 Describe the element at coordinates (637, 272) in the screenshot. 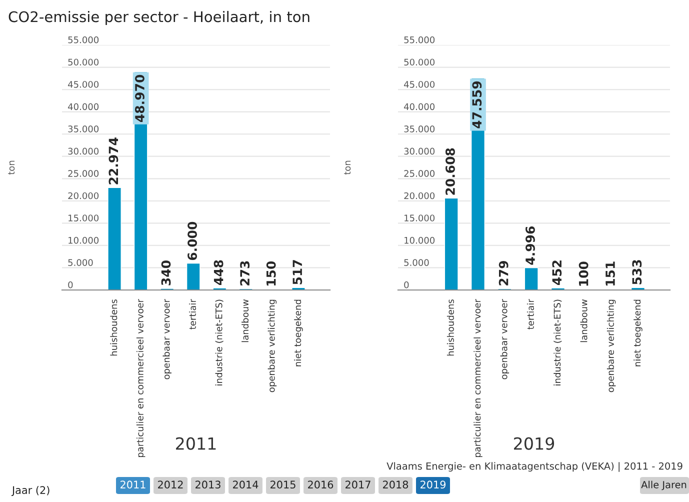

I see `data-label: 533` at that location.